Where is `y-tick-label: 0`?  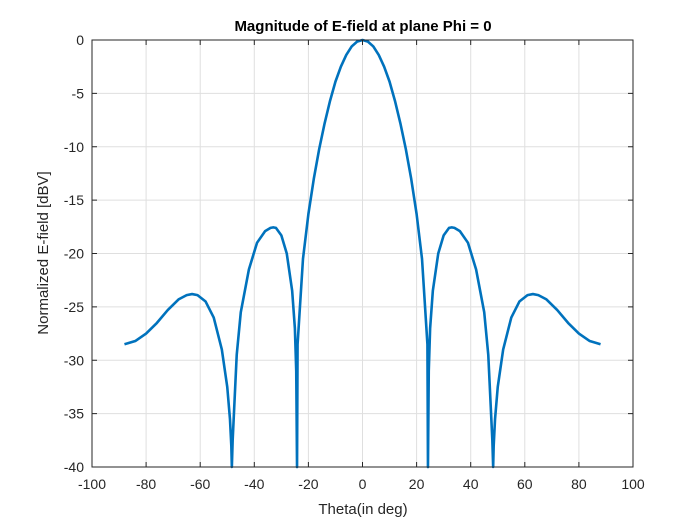 y-tick-label: 0 is located at coordinates (80, 40).